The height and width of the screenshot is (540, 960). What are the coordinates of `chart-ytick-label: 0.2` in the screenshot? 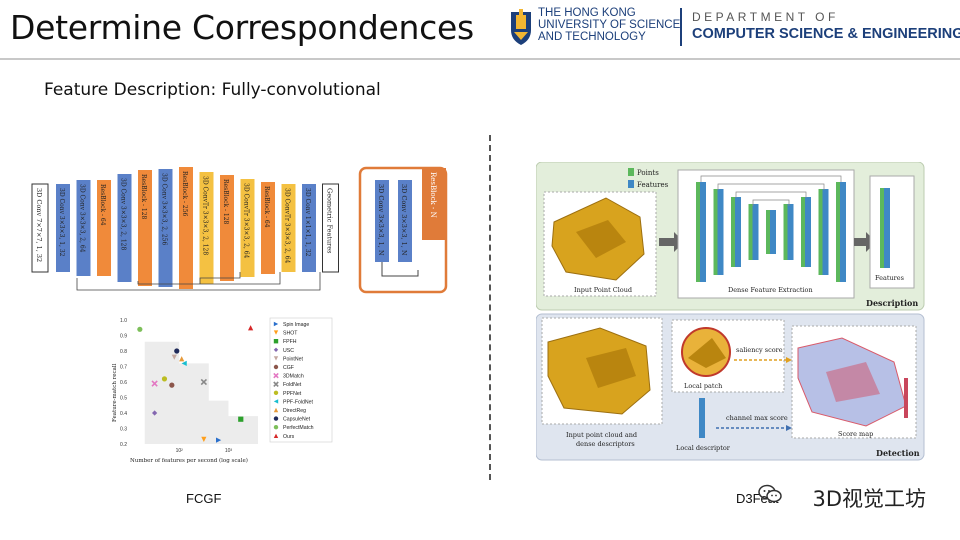 It's located at (123, 445).